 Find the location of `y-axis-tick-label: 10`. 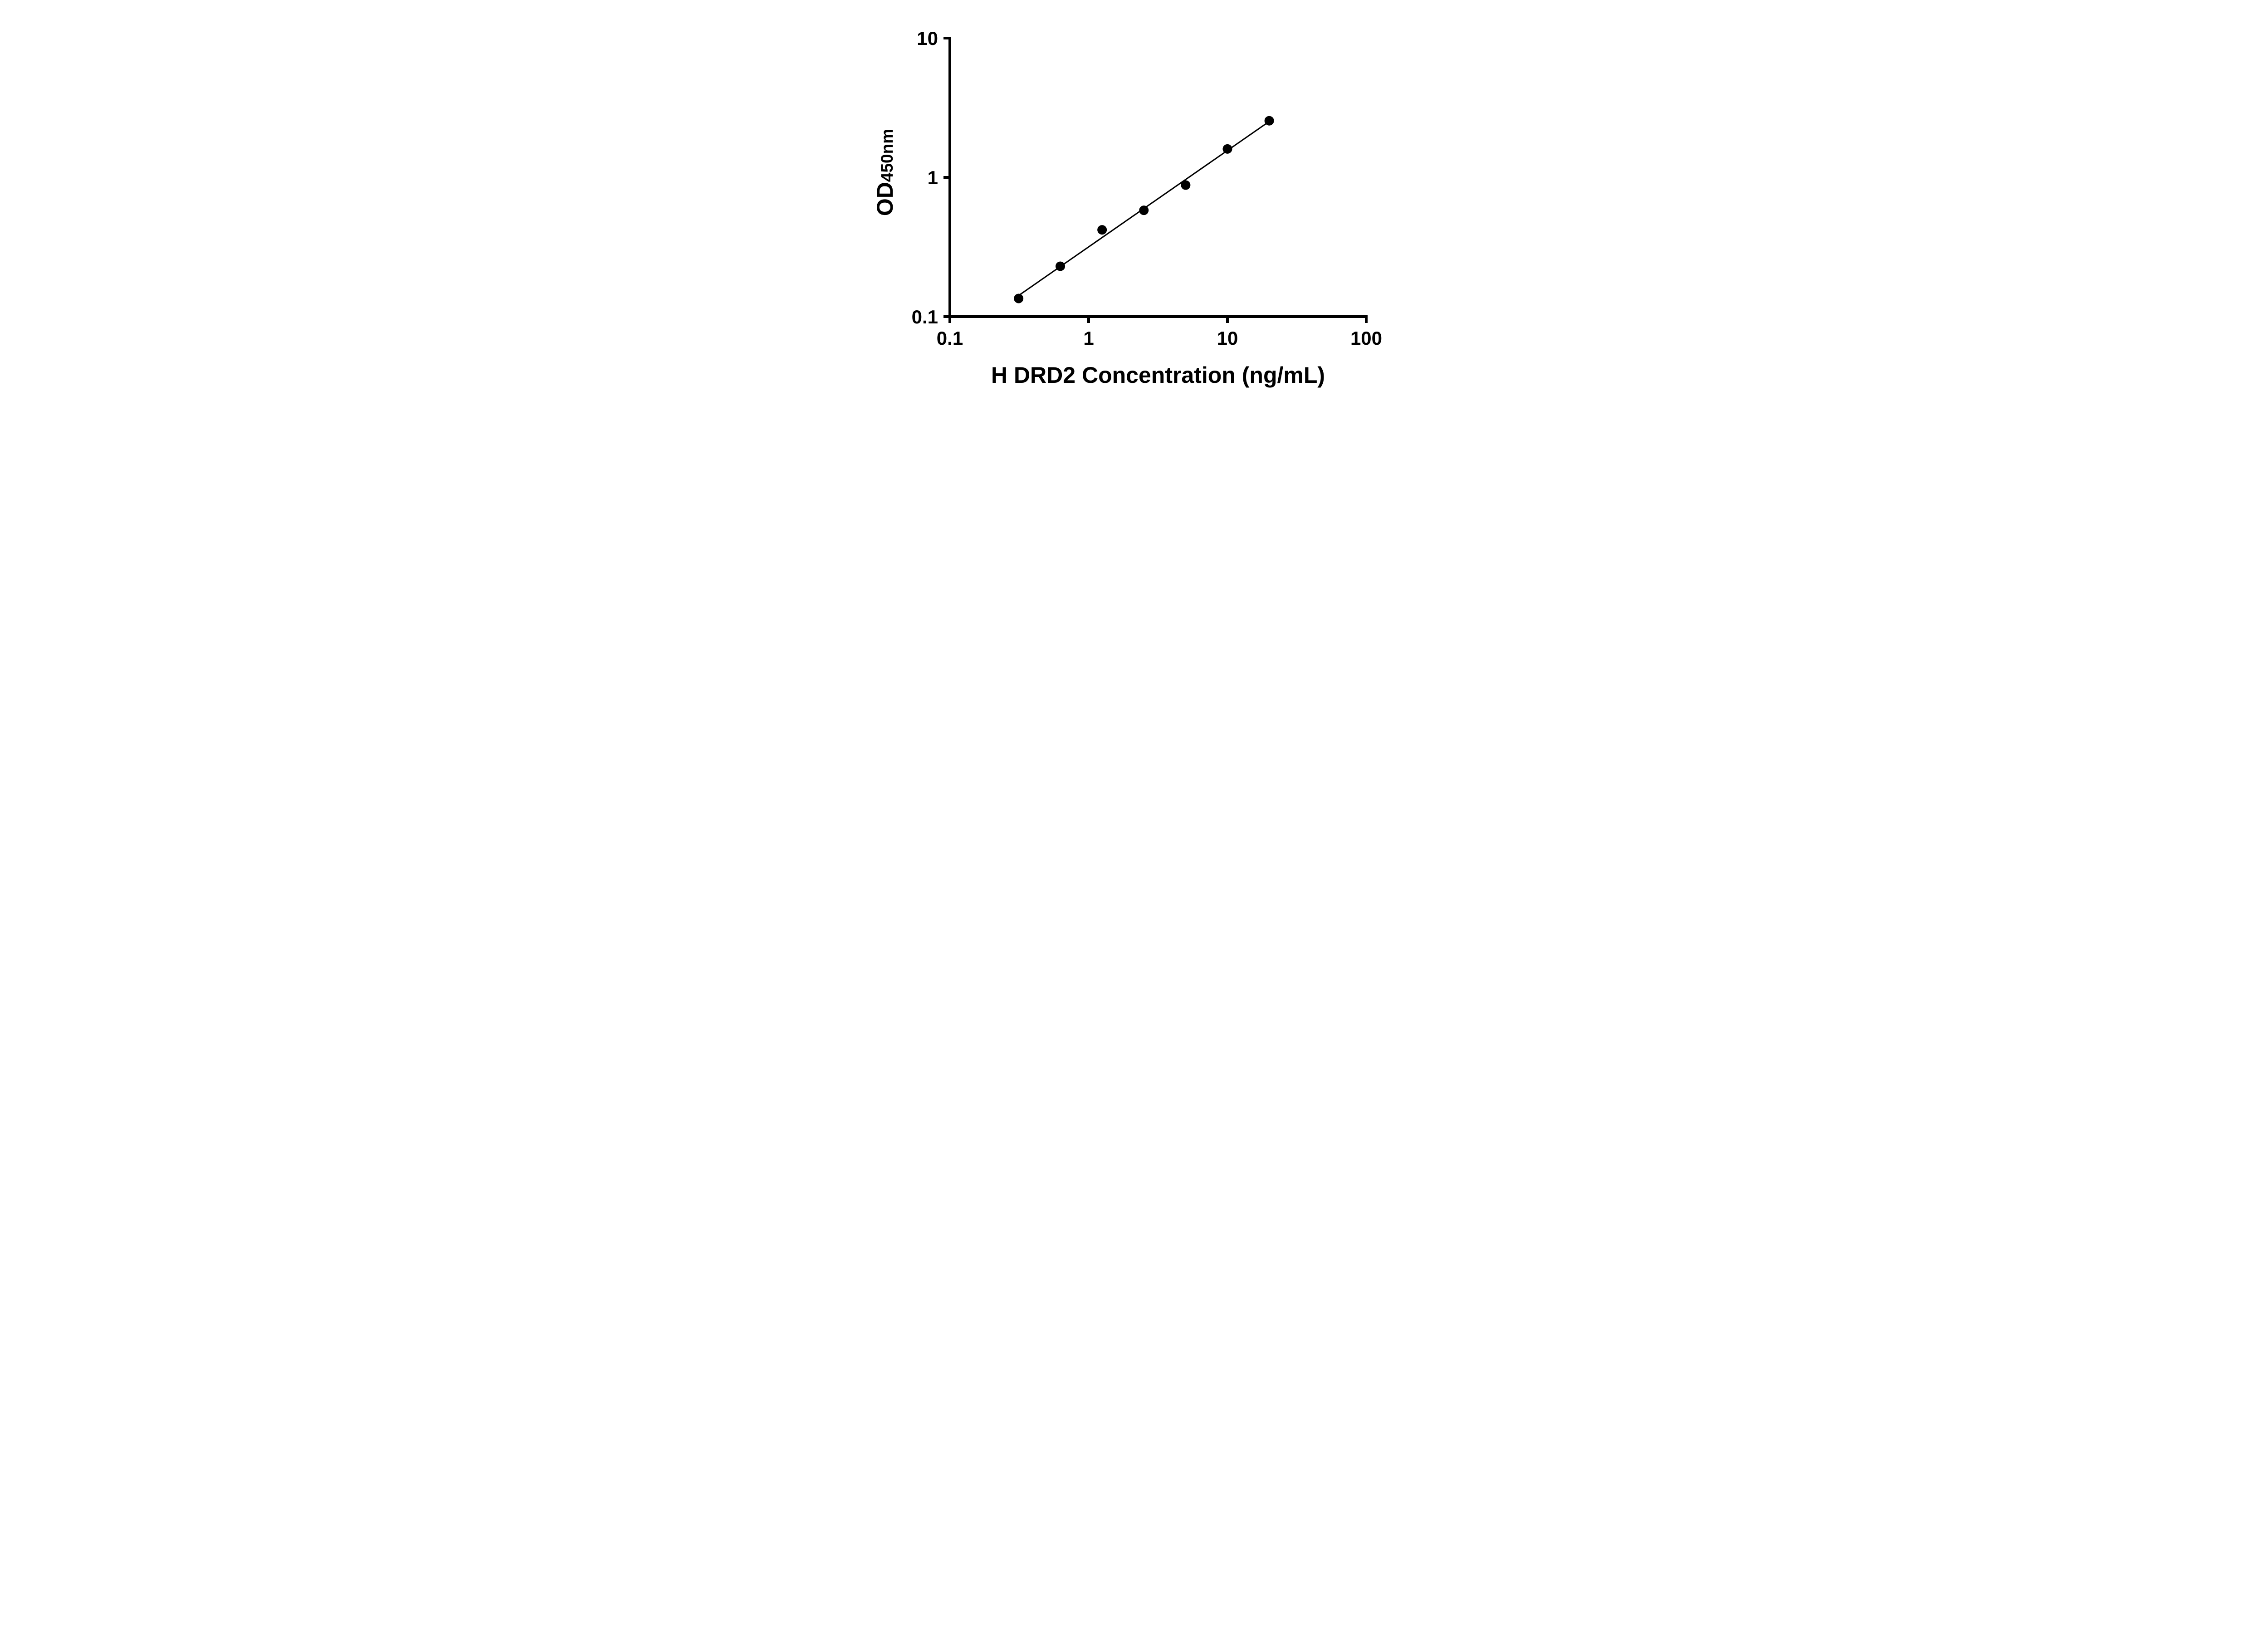

y-axis-tick-label: 10 is located at coordinates (928, 38).